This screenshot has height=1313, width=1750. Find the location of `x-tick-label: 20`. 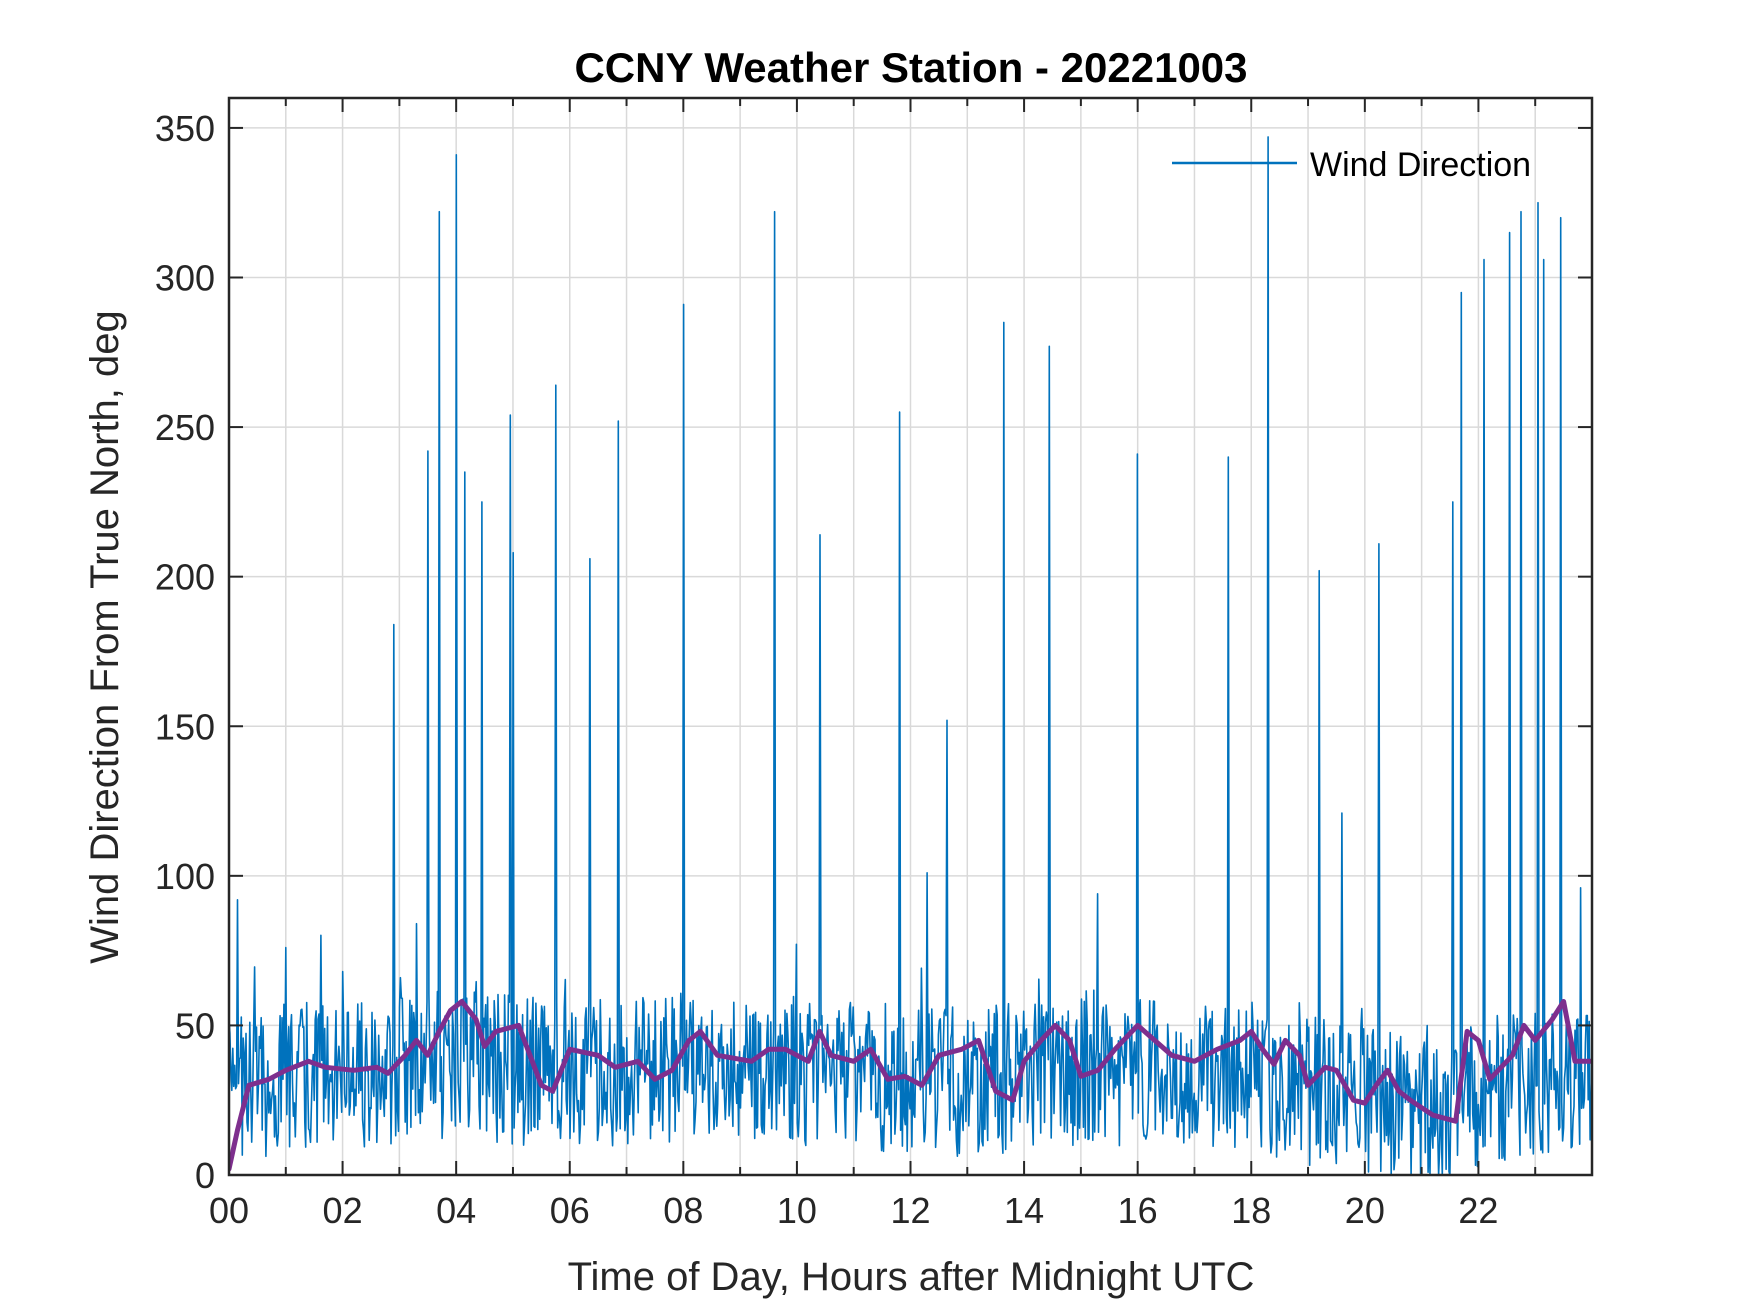

x-tick-label: 20 is located at coordinates (1365, 1210).